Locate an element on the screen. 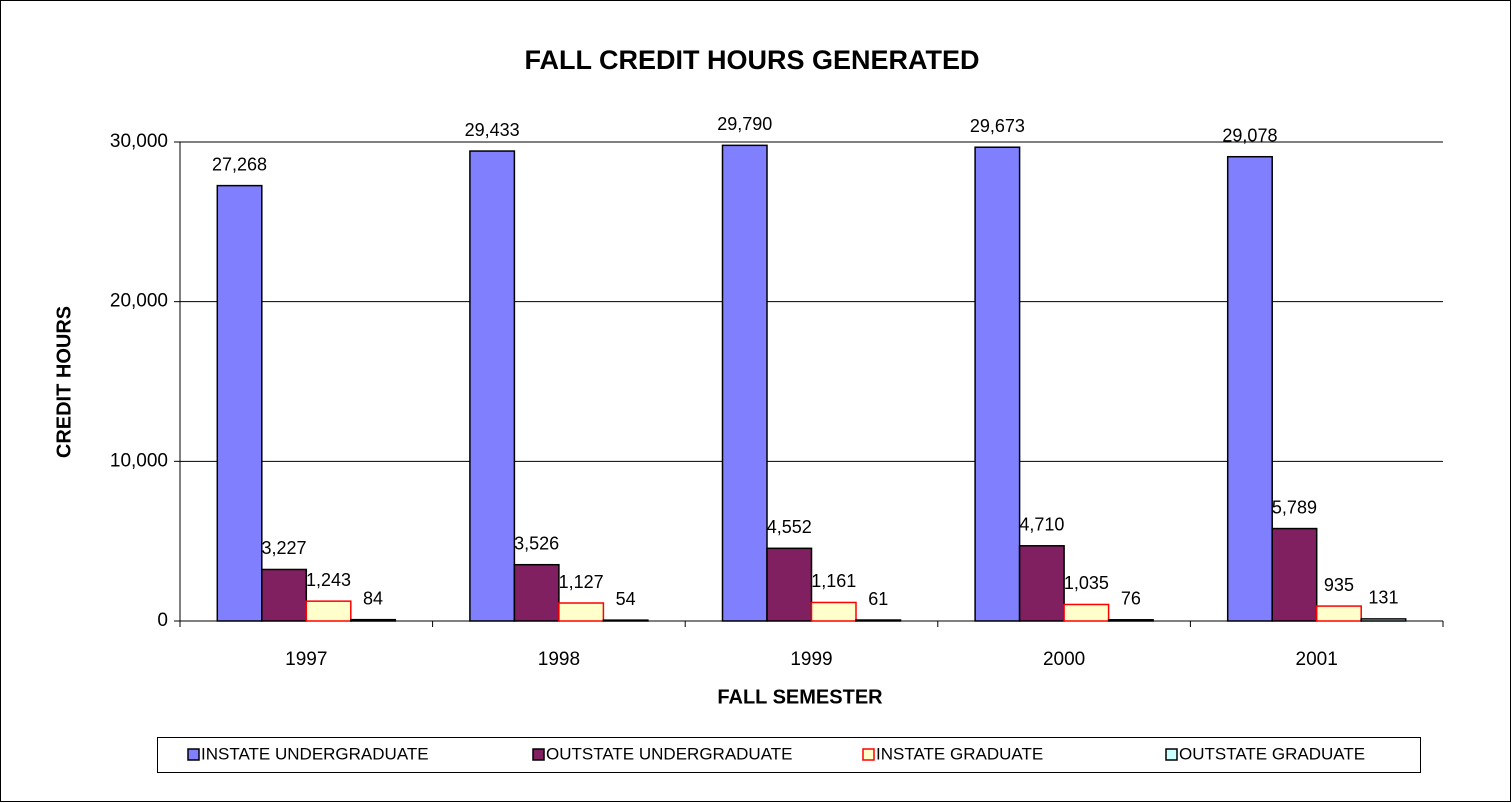  data-label: 1,127 is located at coordinates (581, 582).